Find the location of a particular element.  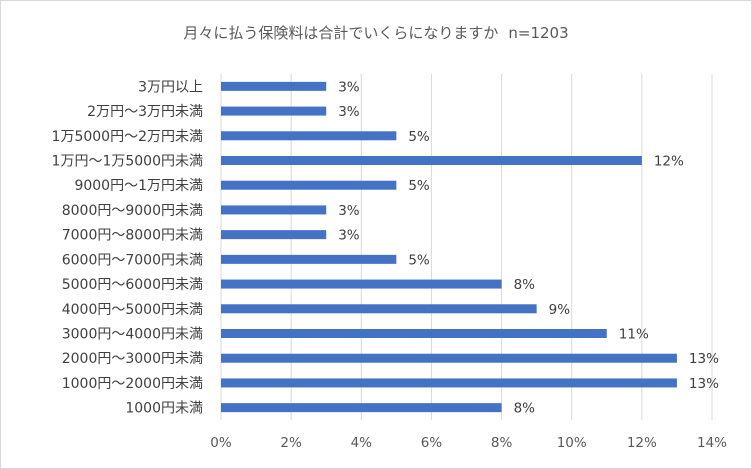

category-label: 3000円～4000円未満 is located at coordinates (132, 335).